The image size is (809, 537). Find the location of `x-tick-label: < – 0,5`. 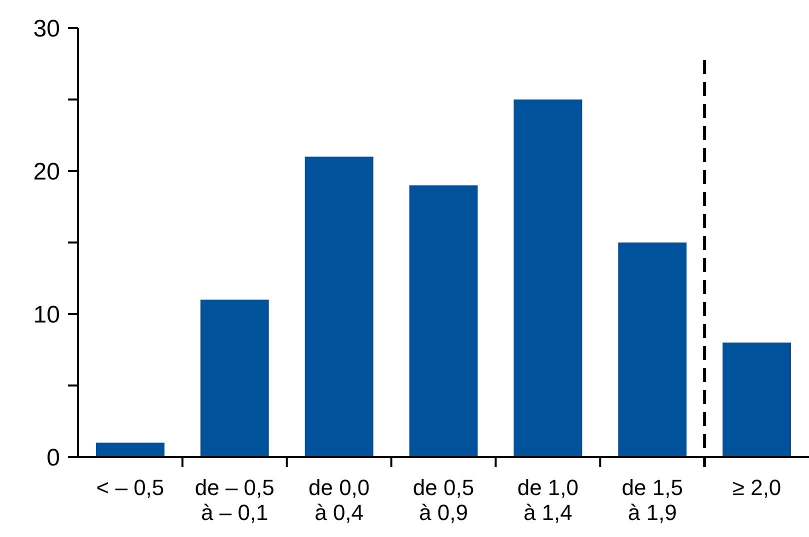

x-tick-label: < – 0,5 is located at coordinates (130, 487).